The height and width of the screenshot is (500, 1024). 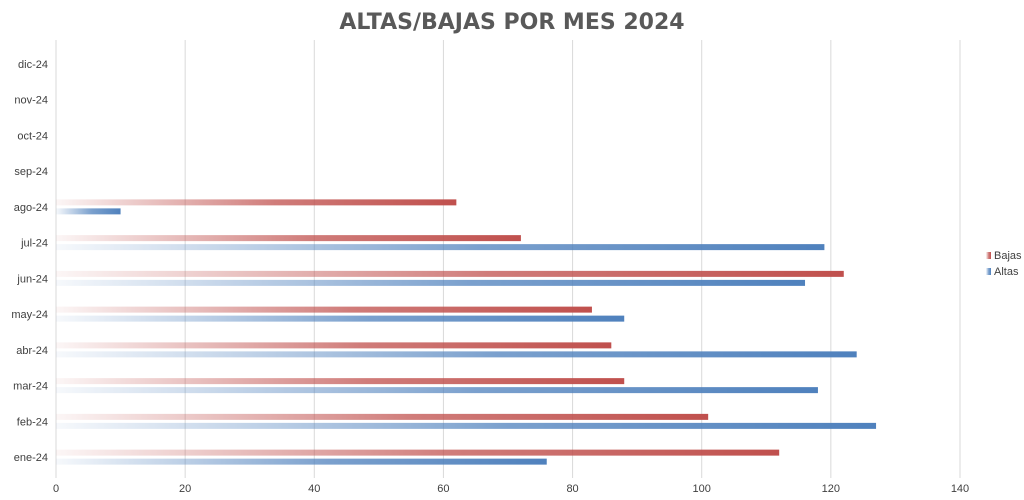 What do you see at coordinates (314, 489) in the screenshot?
I see `x-tick-label: 40` at bounding box center [314, 489].